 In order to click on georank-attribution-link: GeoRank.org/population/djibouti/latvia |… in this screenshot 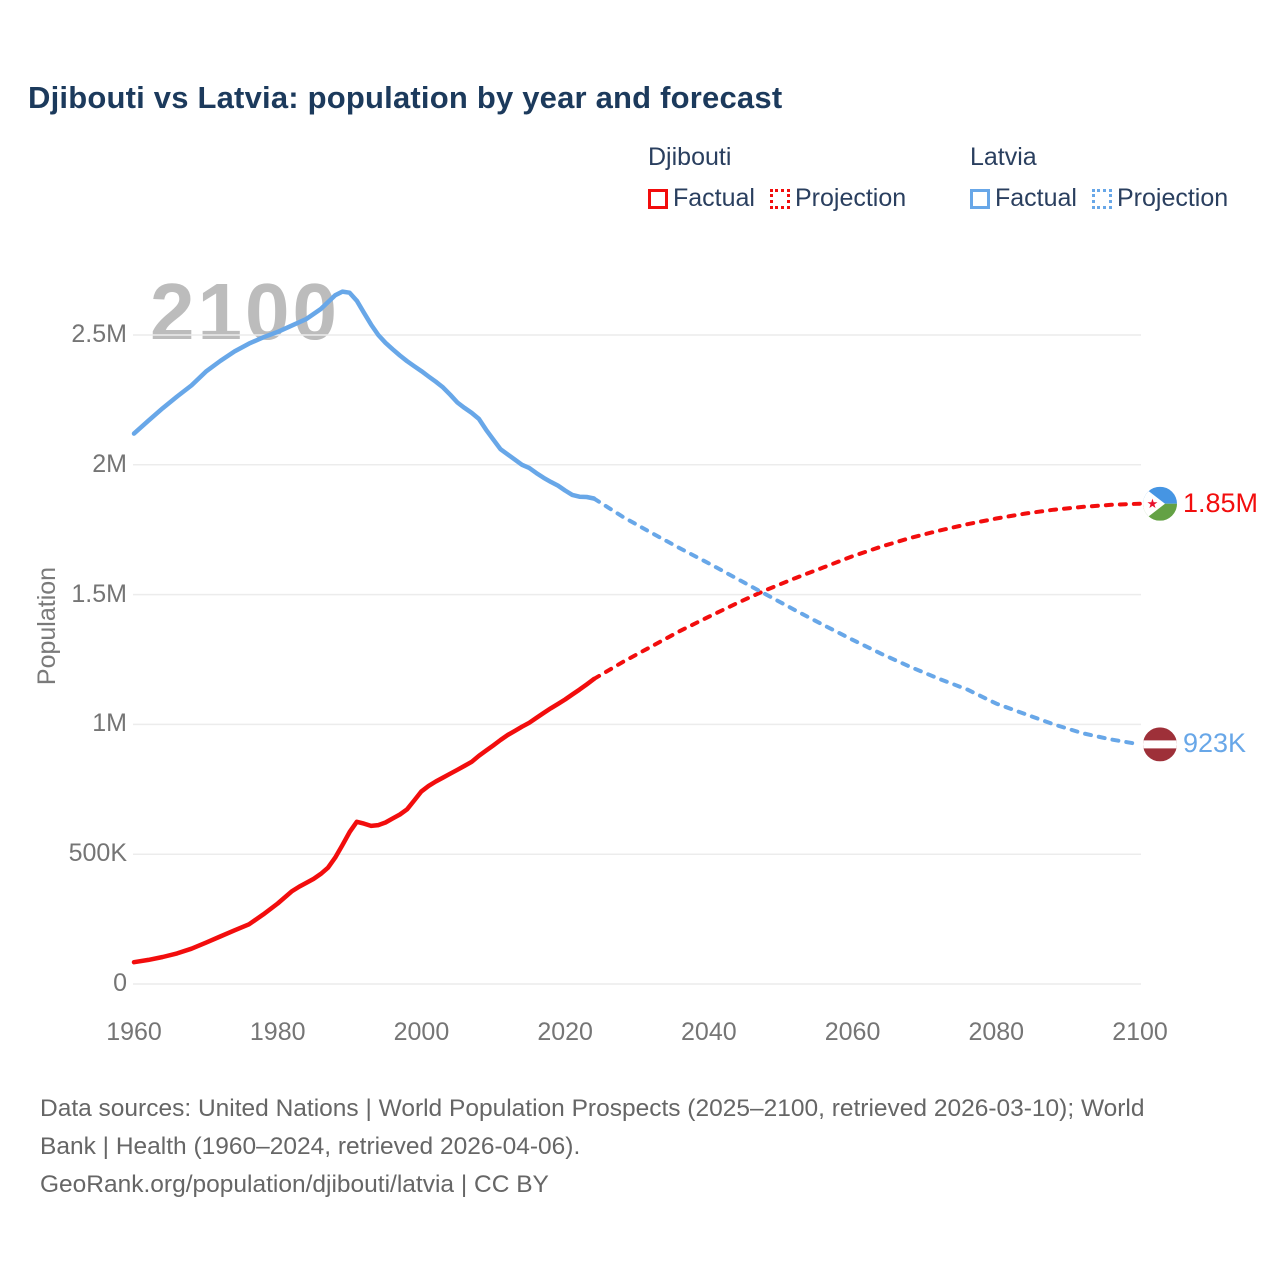, I will do `click(294, 1184)`.